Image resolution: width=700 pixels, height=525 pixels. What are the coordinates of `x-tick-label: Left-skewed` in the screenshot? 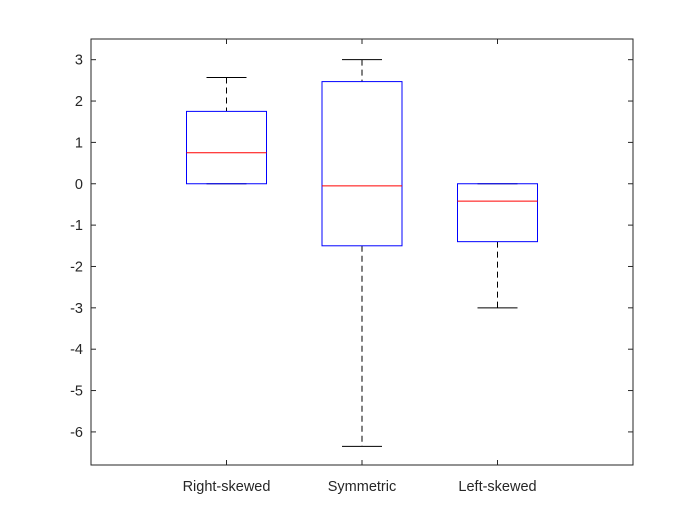 It's located at (497, 487).